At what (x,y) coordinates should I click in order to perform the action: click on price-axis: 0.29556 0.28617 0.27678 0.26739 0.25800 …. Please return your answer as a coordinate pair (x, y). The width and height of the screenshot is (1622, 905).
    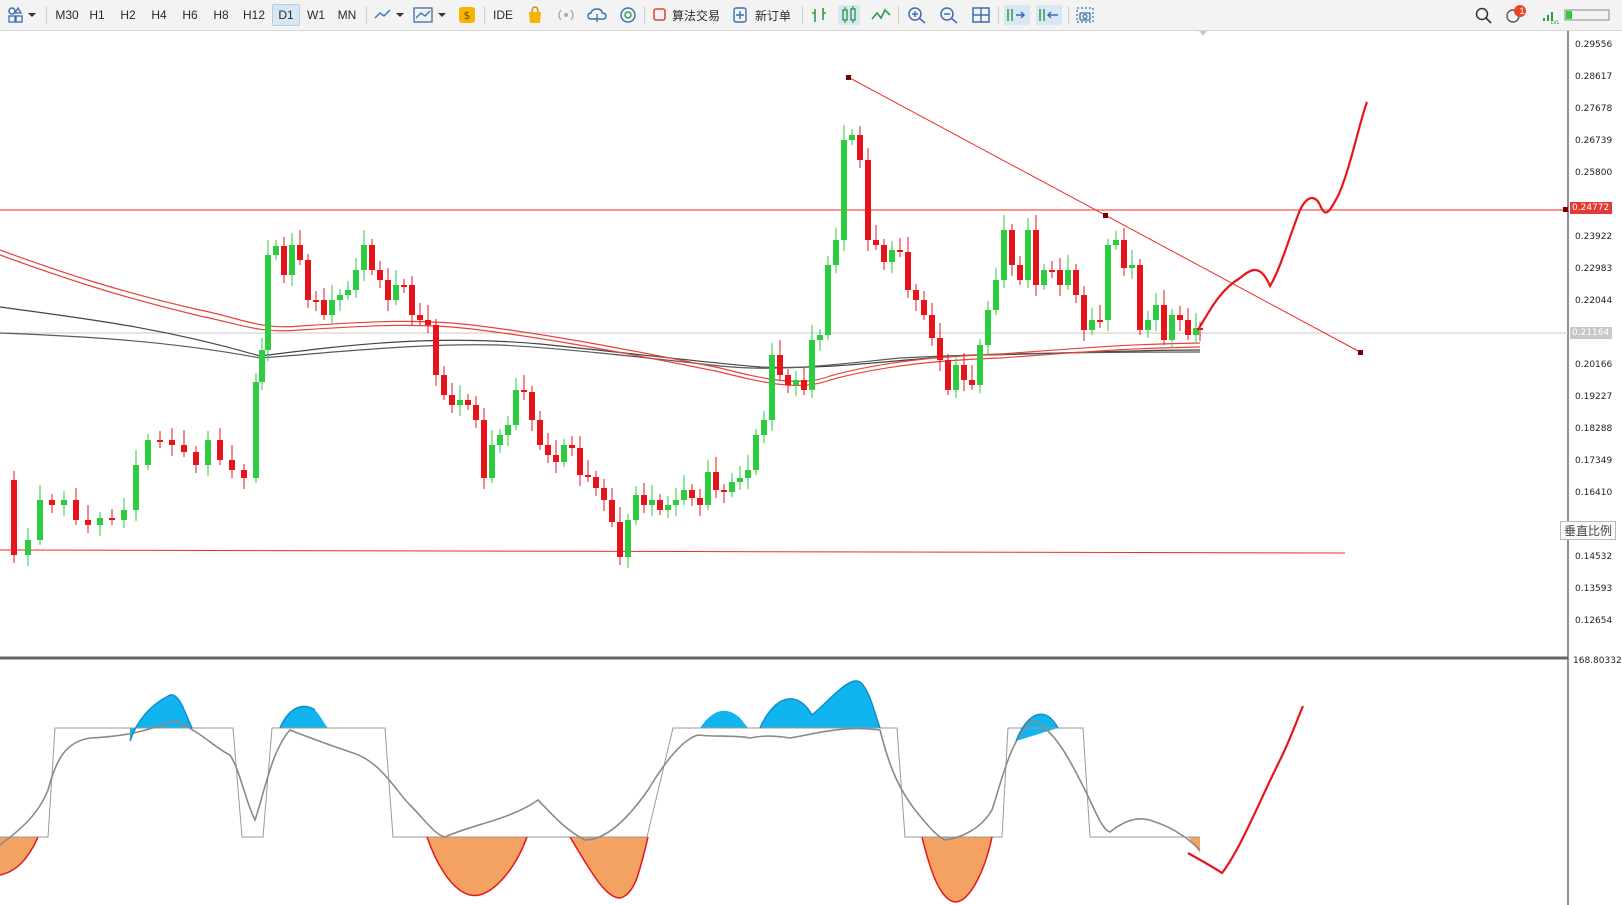
    Looking at the image, I should click on (1595, 346).